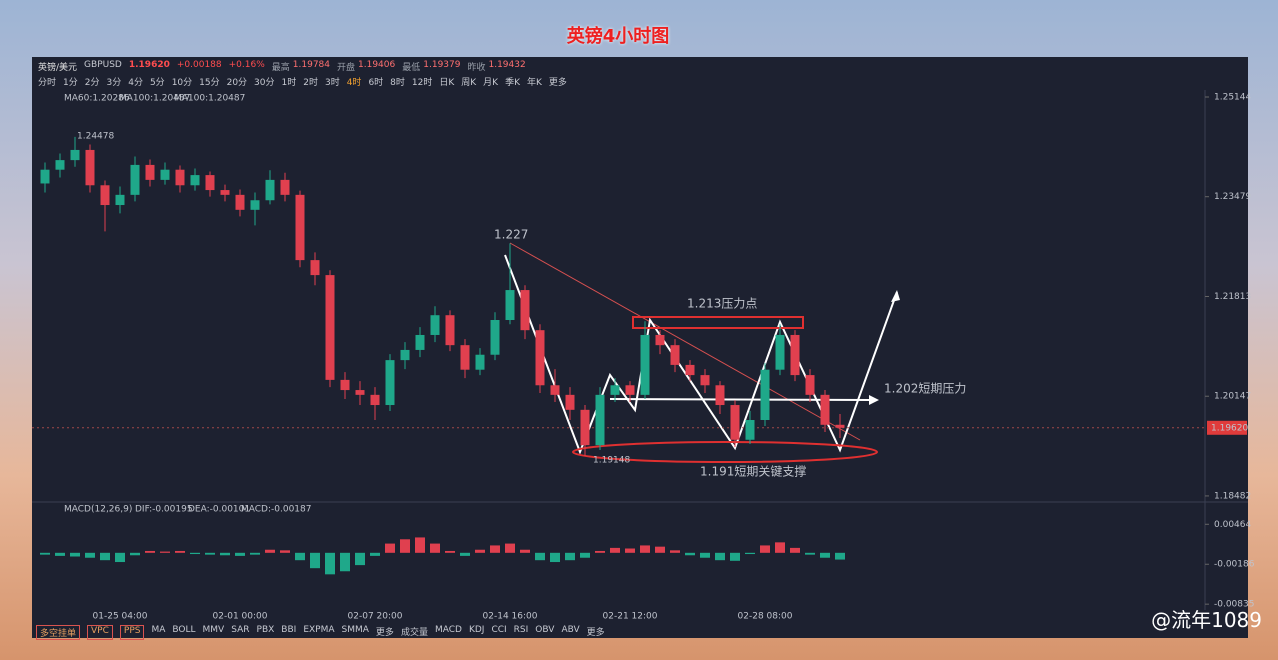 The width and height of the screenshot is (1278, 660). What do you see at coordinates (70, 83) in the screenshot?
I see `timeframe: 1分` at bounding box center [70, 83].